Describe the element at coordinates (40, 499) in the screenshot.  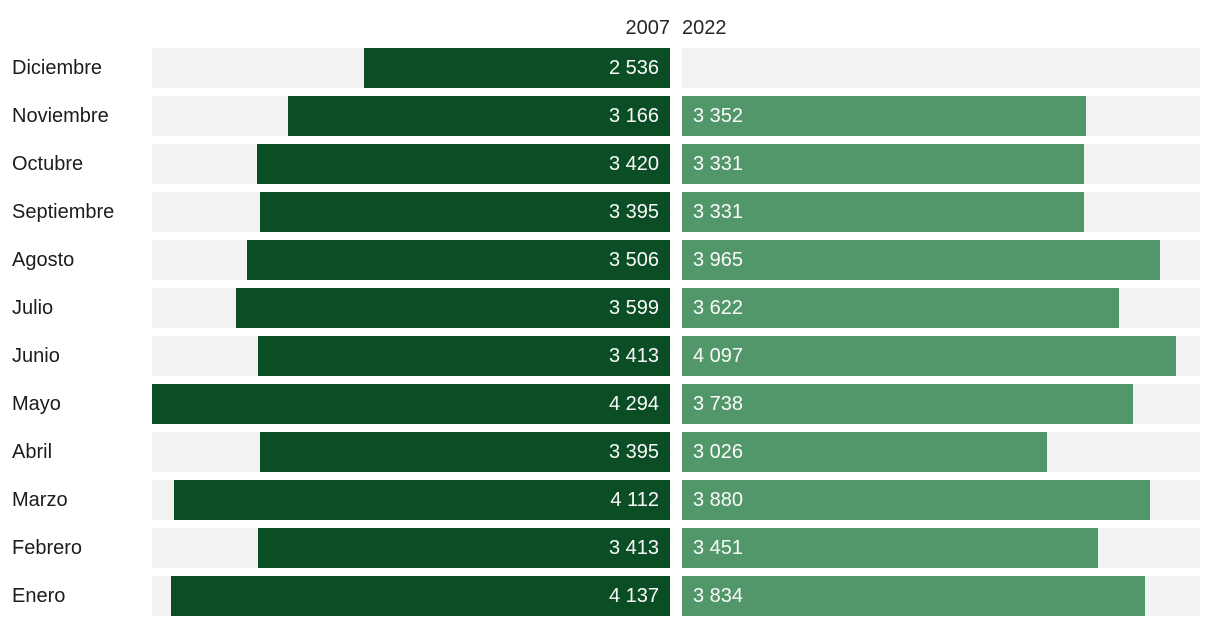
I see `month-label: Marzo` at that location.